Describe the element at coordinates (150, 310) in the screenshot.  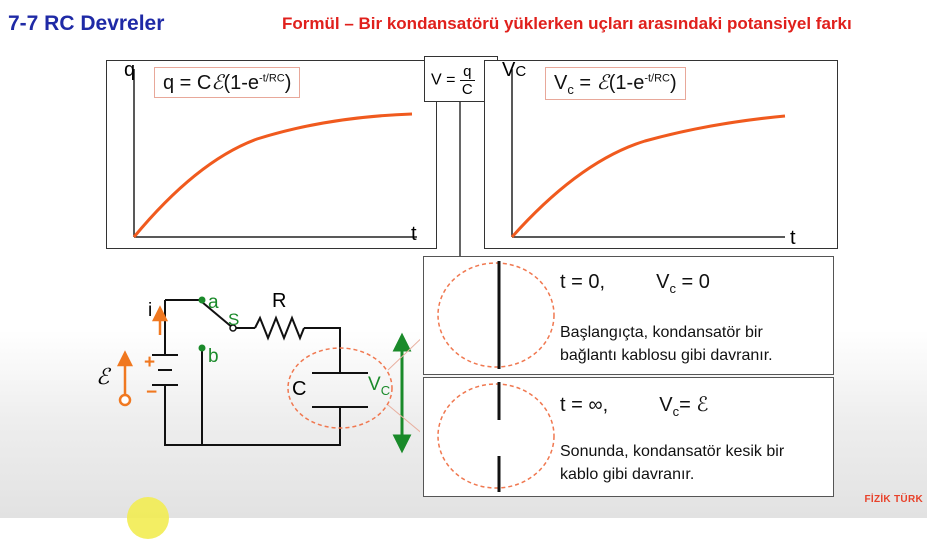
I see `current-label: i` at that location.